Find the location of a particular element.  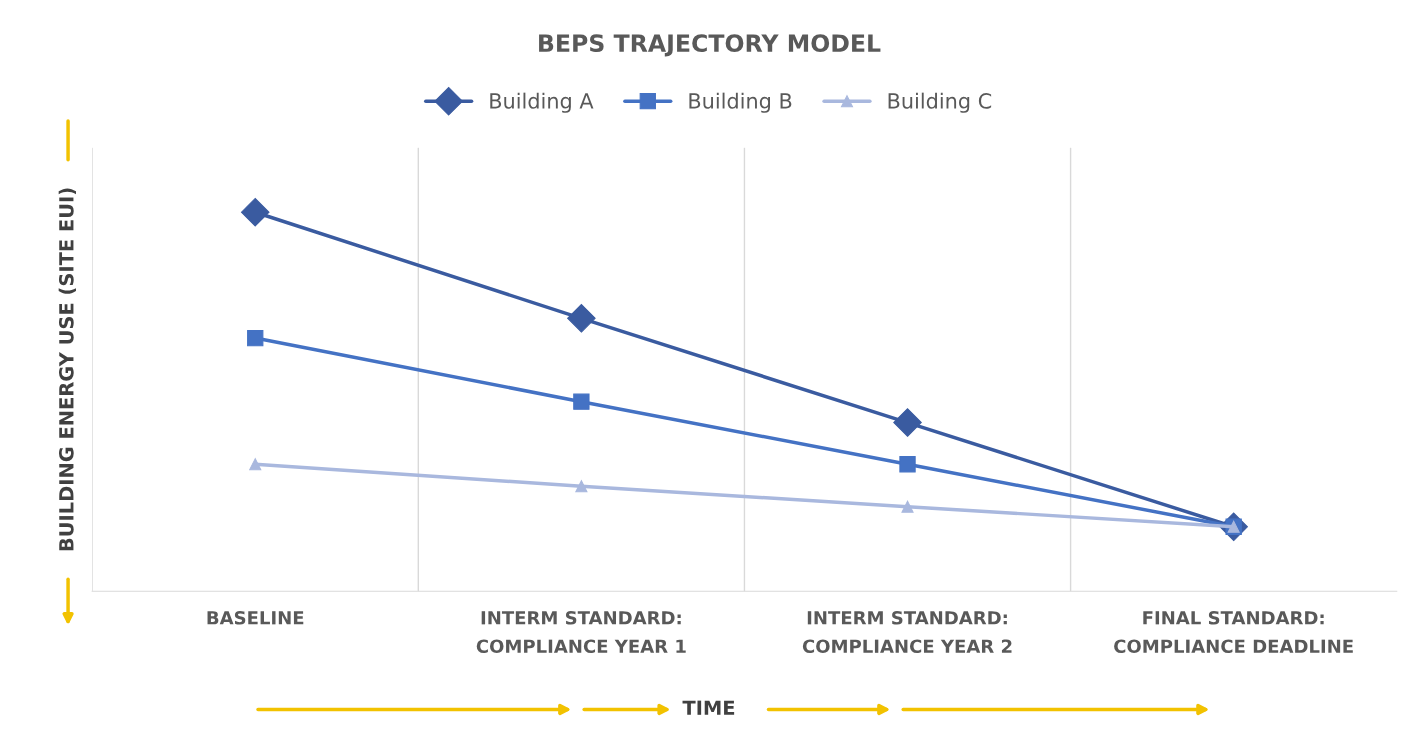

x-tick-label: FINAL STANDARD: COMPLIANCE DEADLINE is located at coordinates (1233, 632).